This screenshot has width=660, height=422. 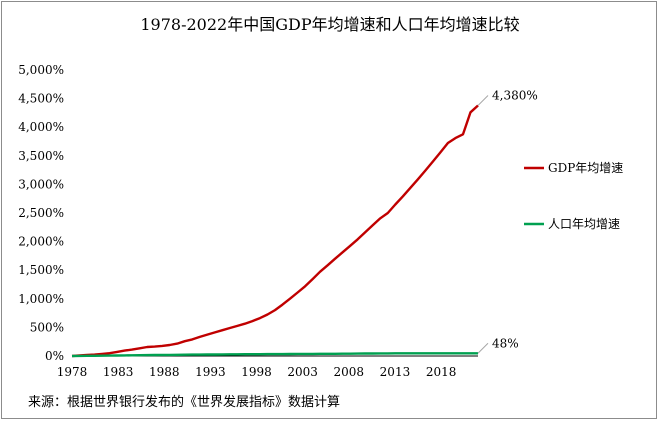 What do you see at coordinates (47, 327) in the screenshot?
I see `y-tick-label: 500%` at bounding box center [47, 327].